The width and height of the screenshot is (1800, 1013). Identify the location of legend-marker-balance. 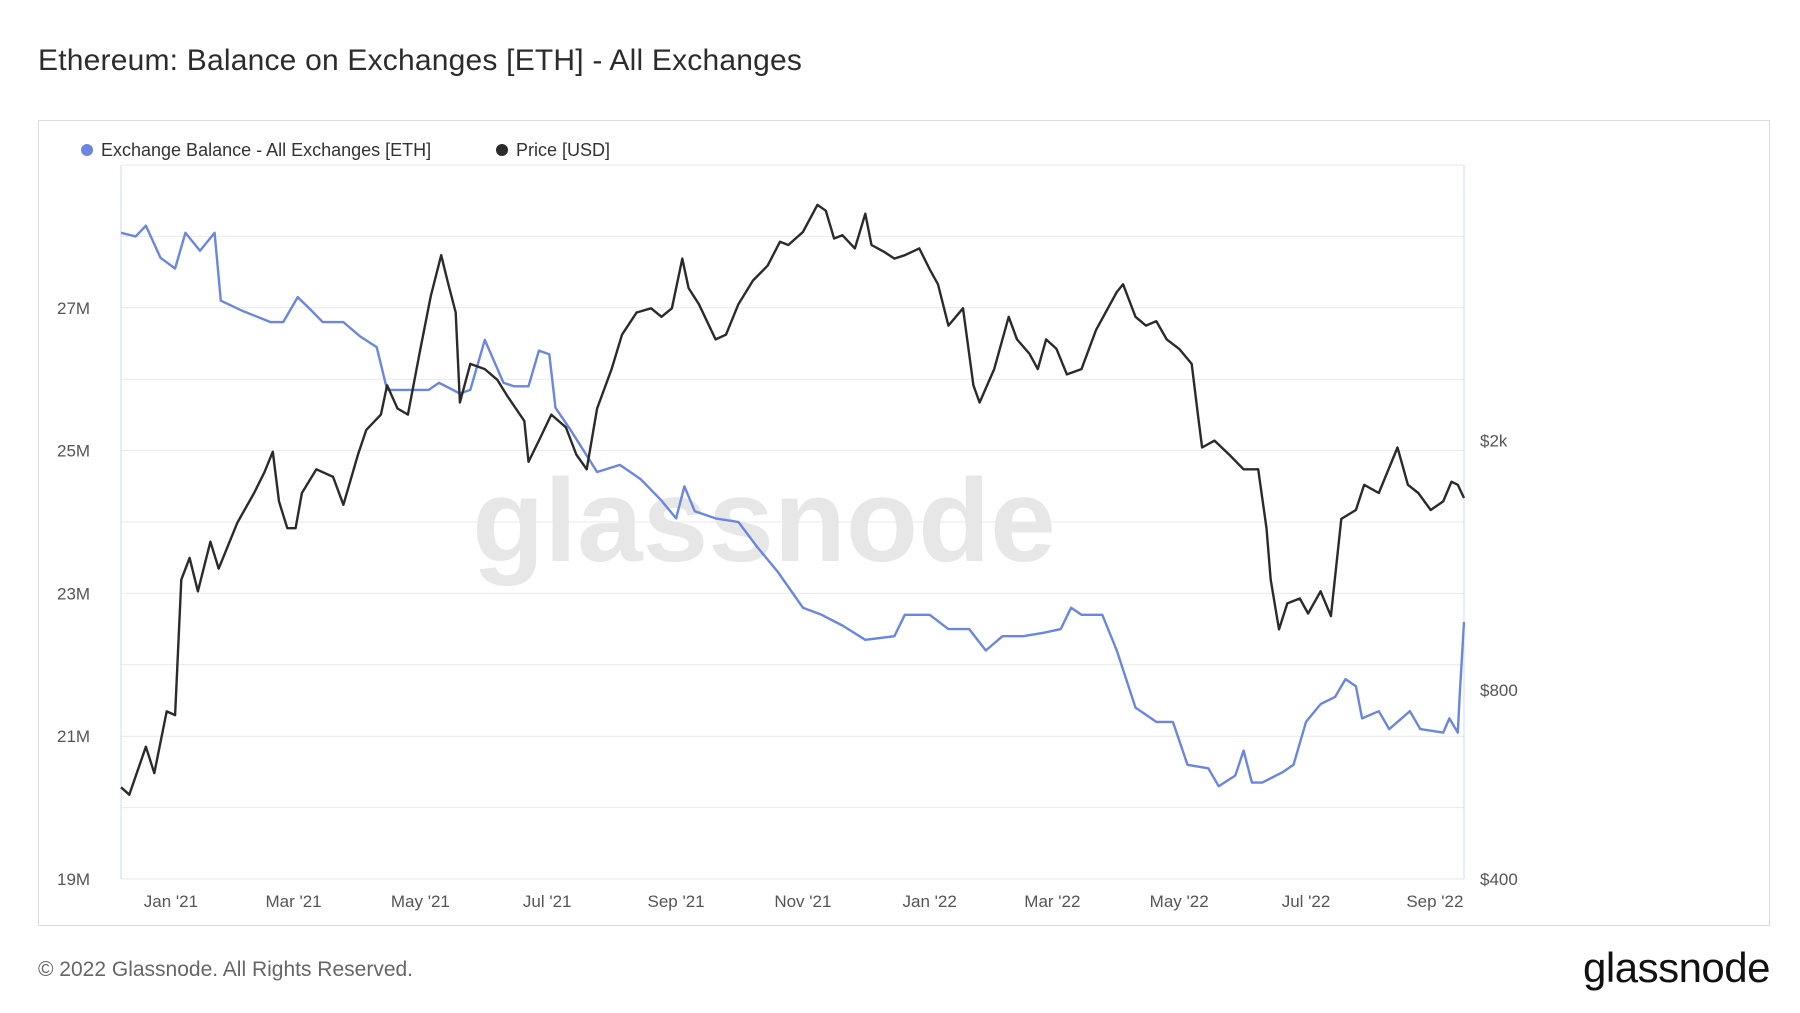
(87, 150).